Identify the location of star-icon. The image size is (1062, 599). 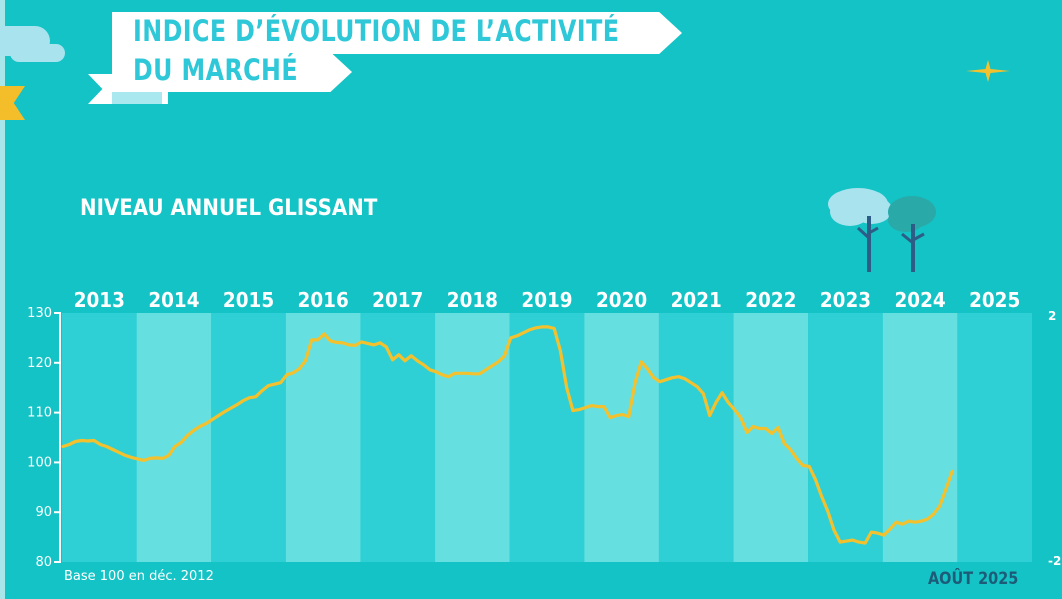
(988, 71).